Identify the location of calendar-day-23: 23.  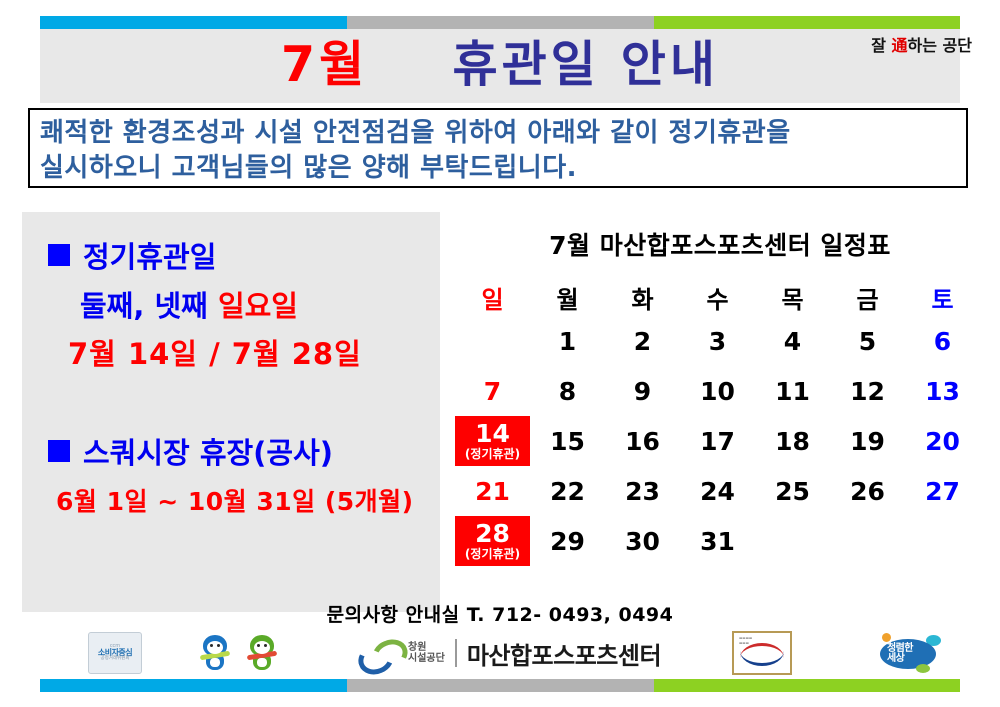
(642, 491).